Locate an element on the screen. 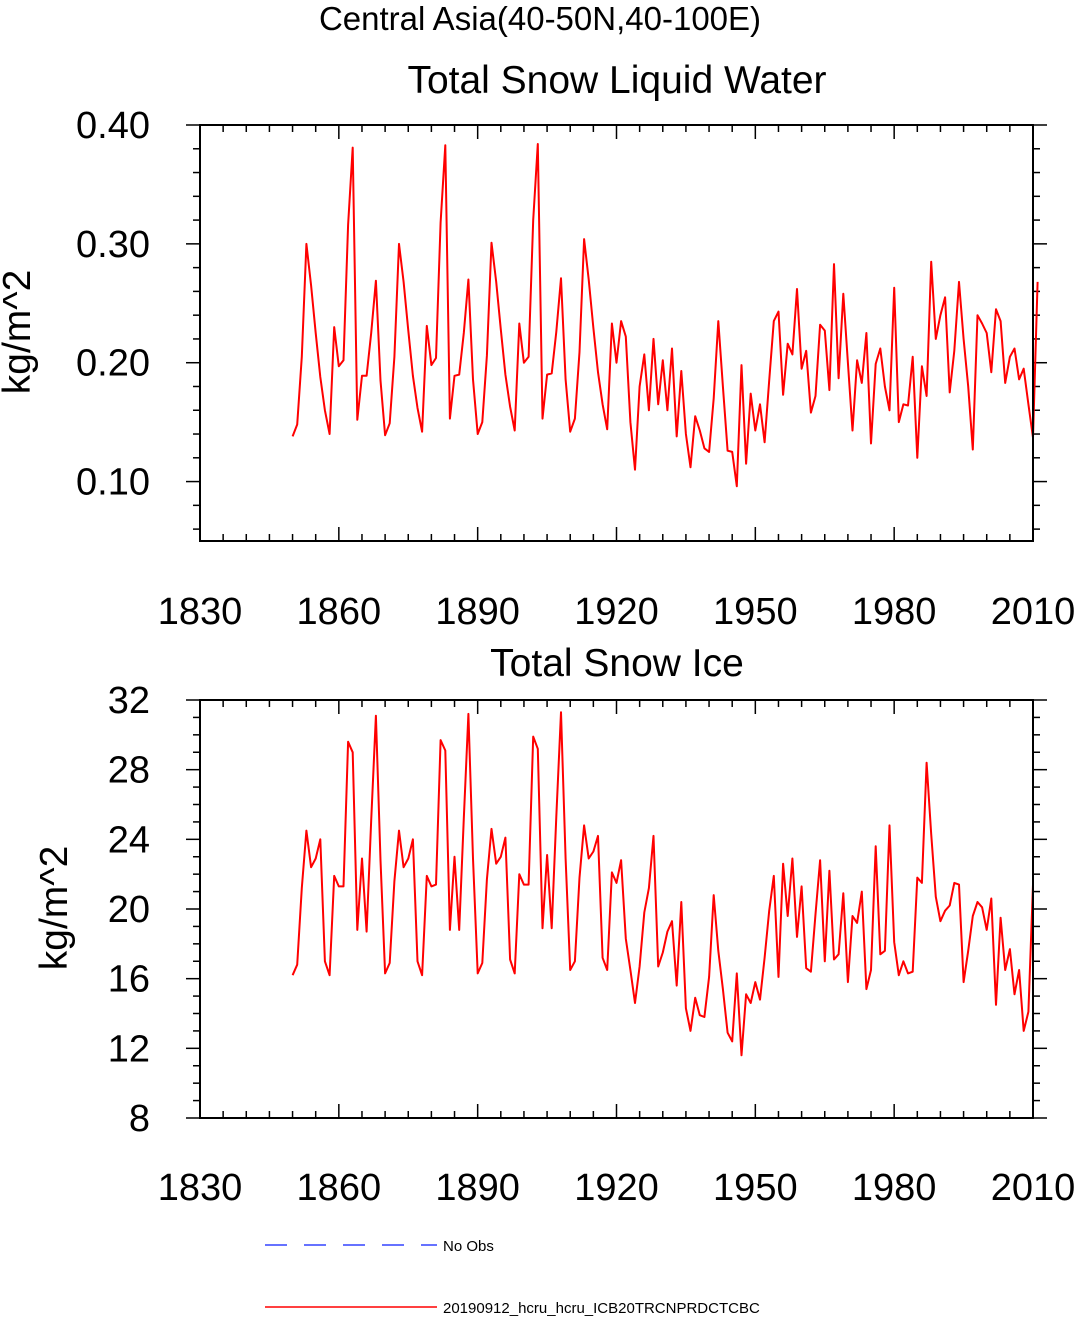 The width and height of the screenshot is (1080, 1317). y-tick-label: 20 is located at coordinates (129, 910).